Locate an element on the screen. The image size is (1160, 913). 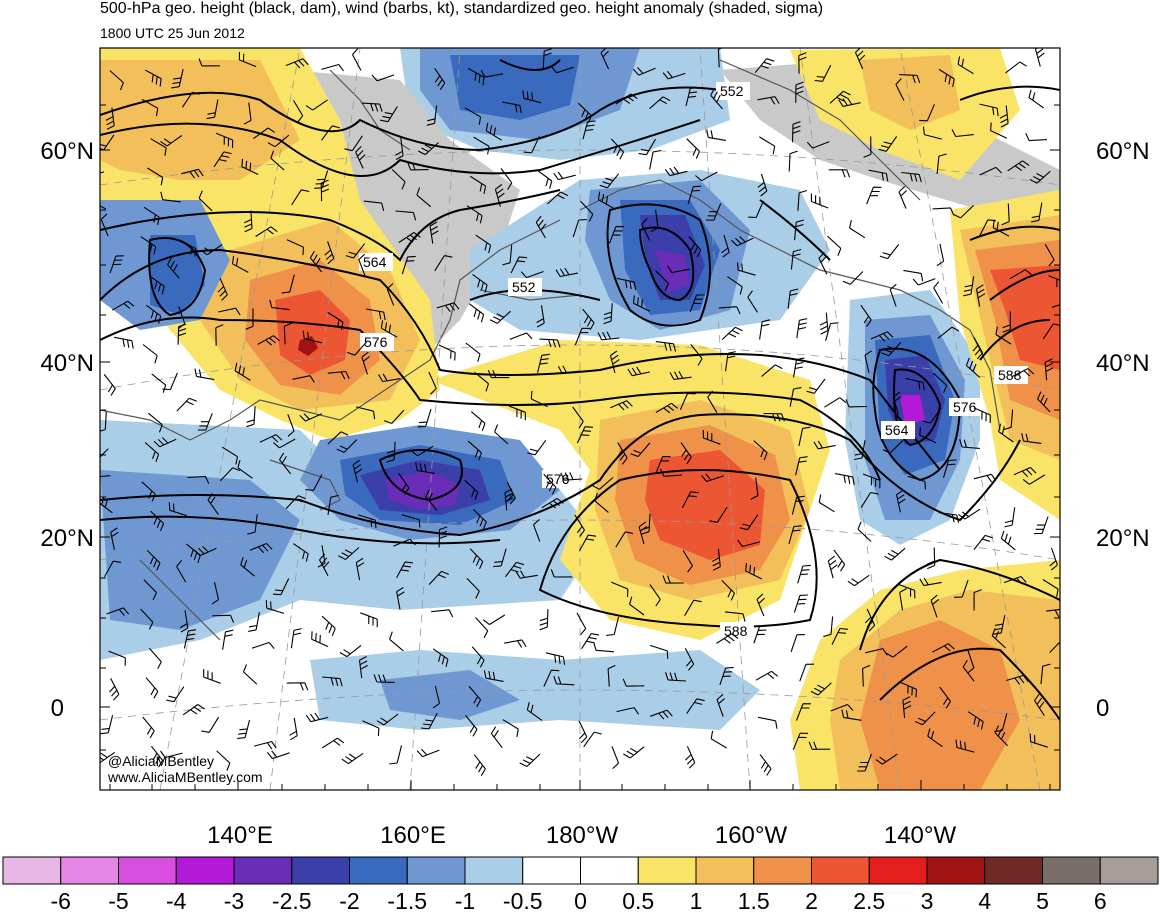
colorbar-label: 1.5 is located at coordinates (754, 900).